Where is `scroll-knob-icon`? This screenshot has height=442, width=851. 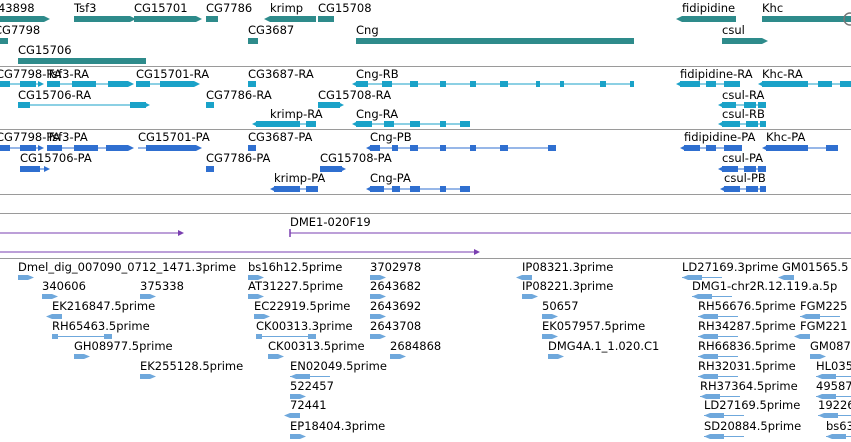 scroll-knob-icon is located at coordinates (847, 19).